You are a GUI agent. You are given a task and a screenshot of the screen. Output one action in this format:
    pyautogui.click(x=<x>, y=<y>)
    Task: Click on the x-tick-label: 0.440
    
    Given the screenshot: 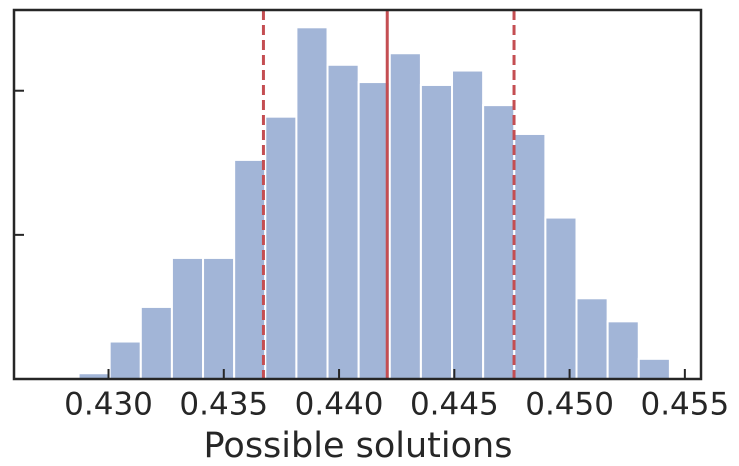 What is the action you would take?
    pyautogui.click(x=339, y=405)
    